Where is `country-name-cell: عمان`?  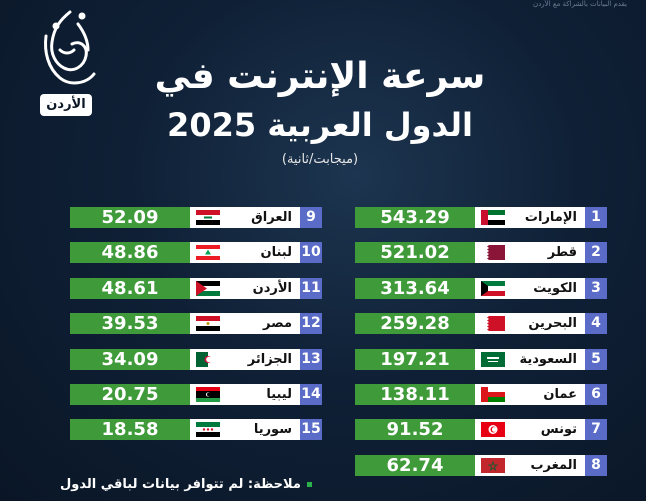 country-name-cell: عمان is located at coordinates (530, 394).